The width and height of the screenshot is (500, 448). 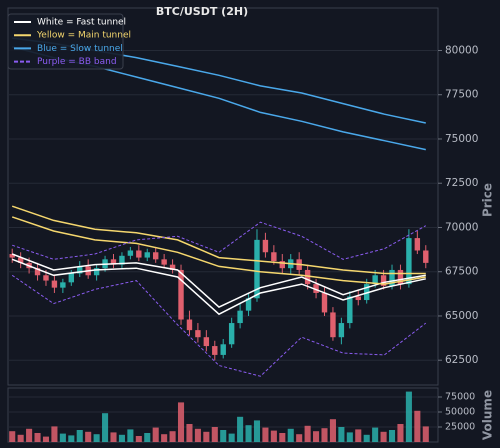 What do you see at coordinates (460, 427) in the screenshot?
I see `y-tick-label: 25000` at bounding box center [460, 427].